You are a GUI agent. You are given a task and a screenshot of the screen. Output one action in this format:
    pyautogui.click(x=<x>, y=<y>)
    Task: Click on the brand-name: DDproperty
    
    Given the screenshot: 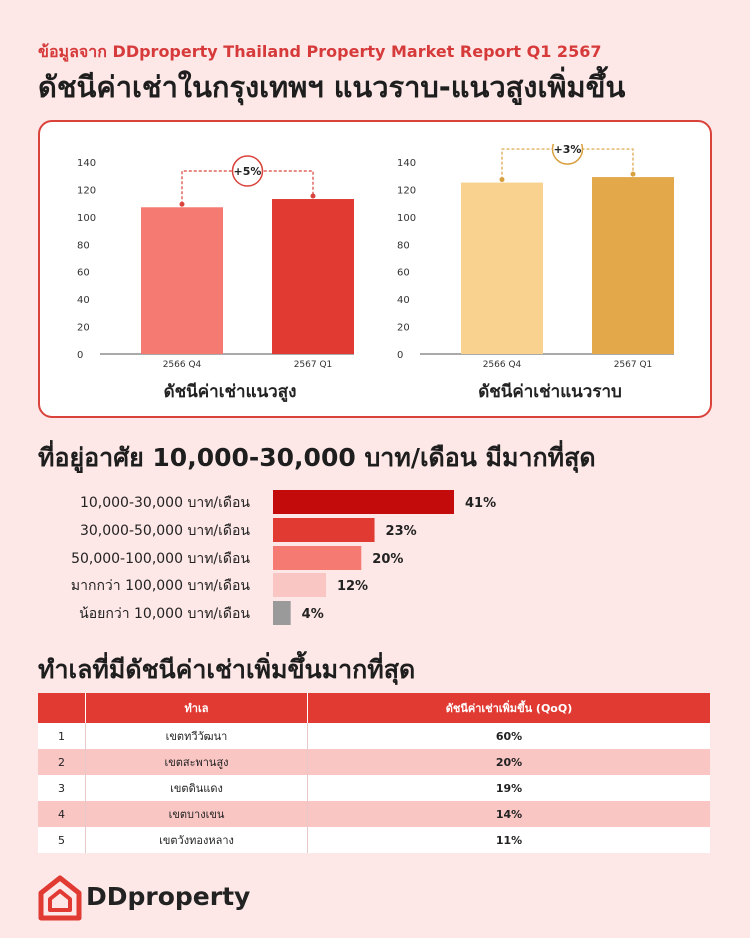 What is the action you would take?
    pyautogui.click(x=168, y=896)
    